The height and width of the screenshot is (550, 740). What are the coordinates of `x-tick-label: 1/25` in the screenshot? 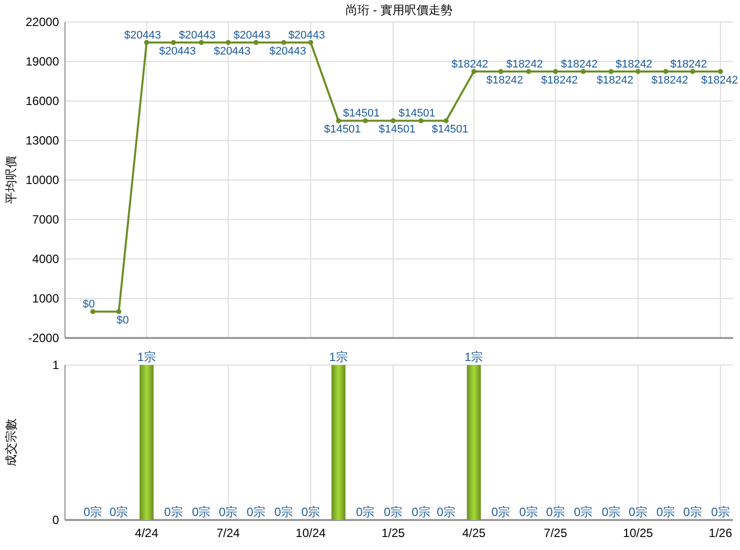 It's located at (393, 533).